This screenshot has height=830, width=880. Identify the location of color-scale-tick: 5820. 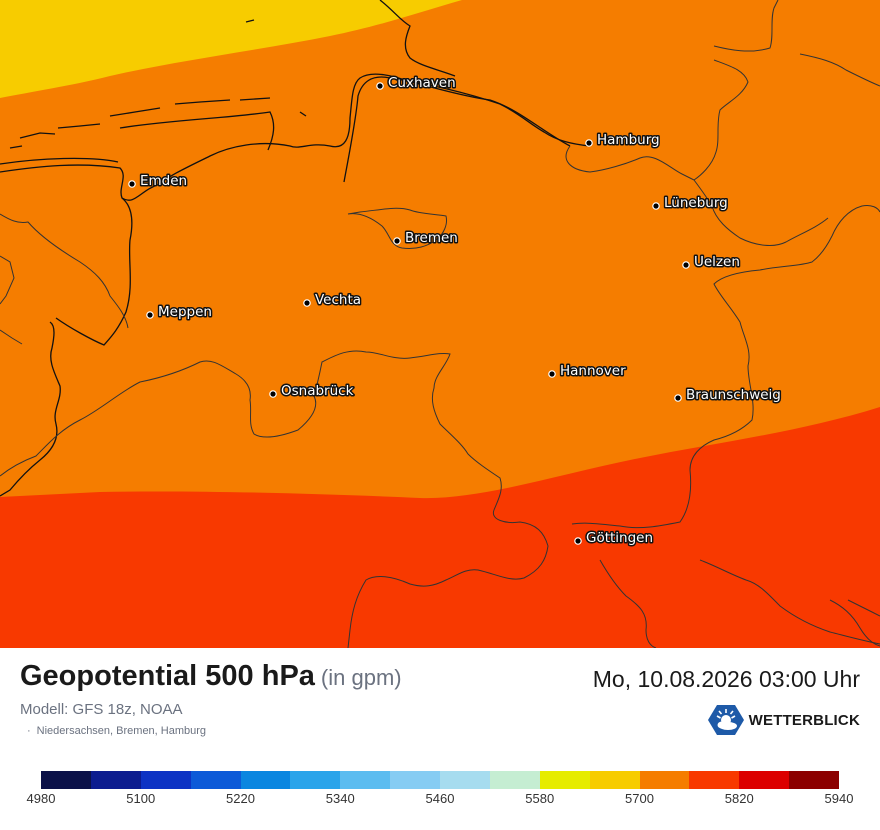
(739, 798).